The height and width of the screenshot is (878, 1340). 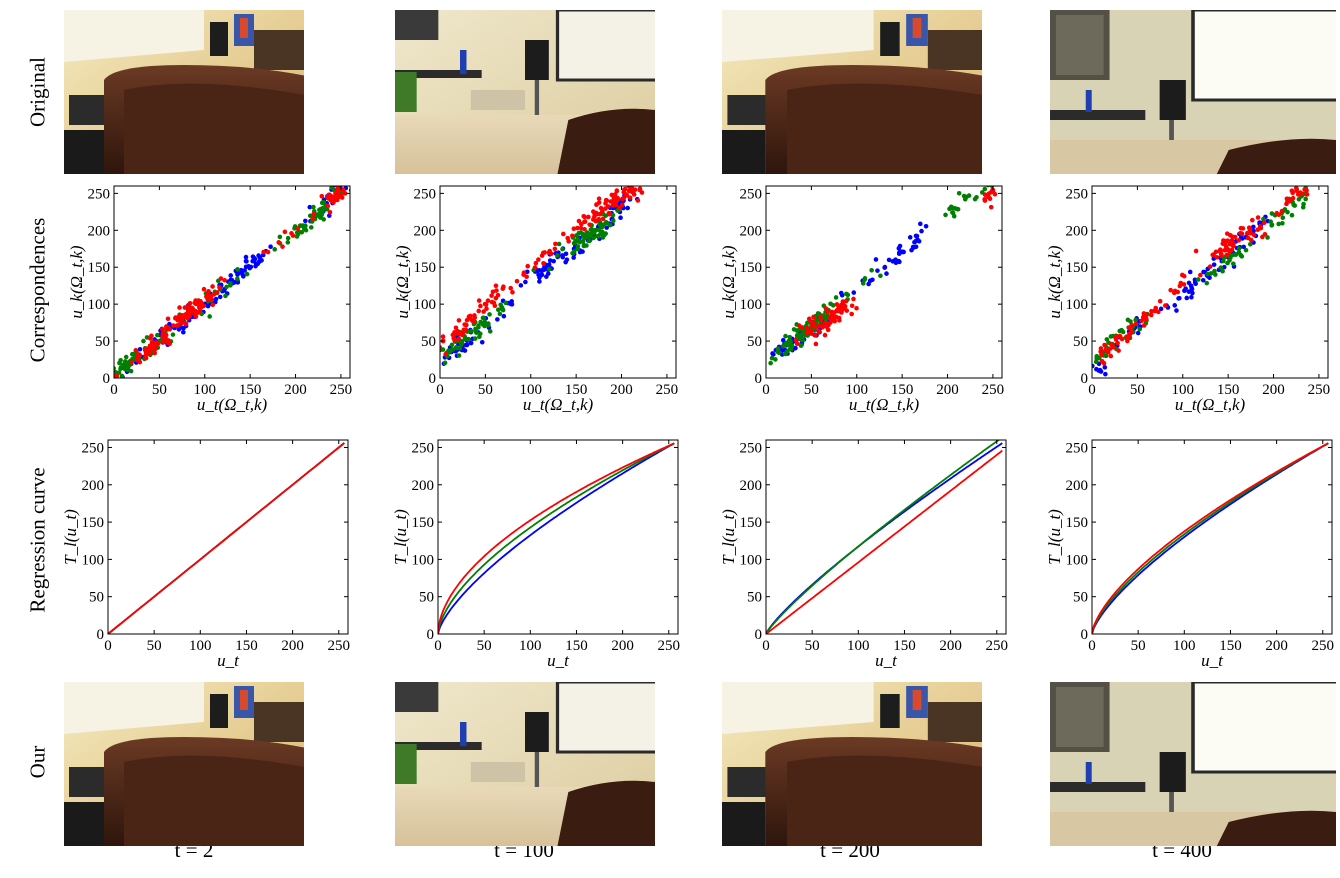 I want to click on x-axis-label: u_t(Ω_t,k), so click(x=232, y=404).